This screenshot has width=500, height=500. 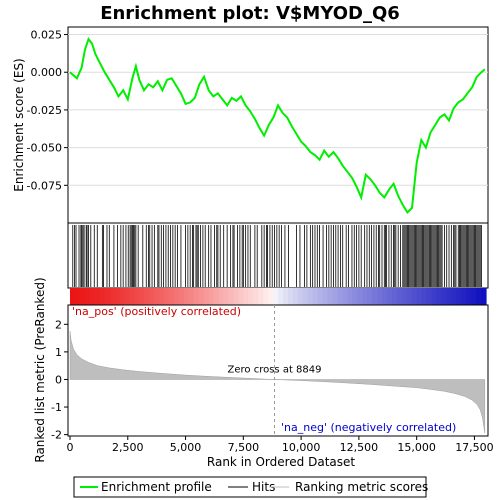 What do you see at coordinates (40, 369) in the screenshot?
I see `metric-y-axis-label: Ranked list metric (PreRanked)` at bounding box center [40, 369].